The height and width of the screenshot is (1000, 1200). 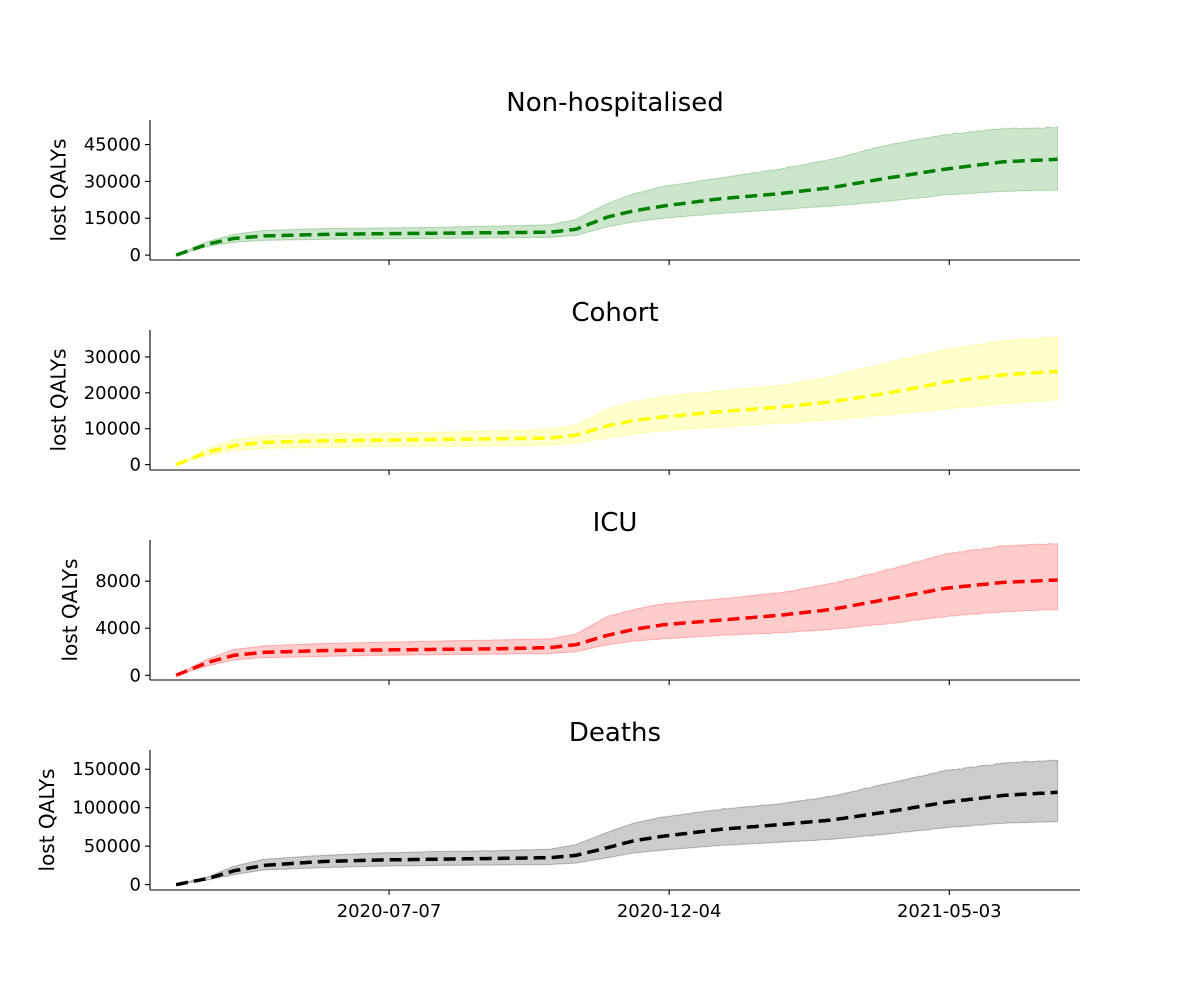 What do you see at coordinates (118, 581) in the screenshot?
I see `y-tick-label: 8000` at bounding box center [118, 581].